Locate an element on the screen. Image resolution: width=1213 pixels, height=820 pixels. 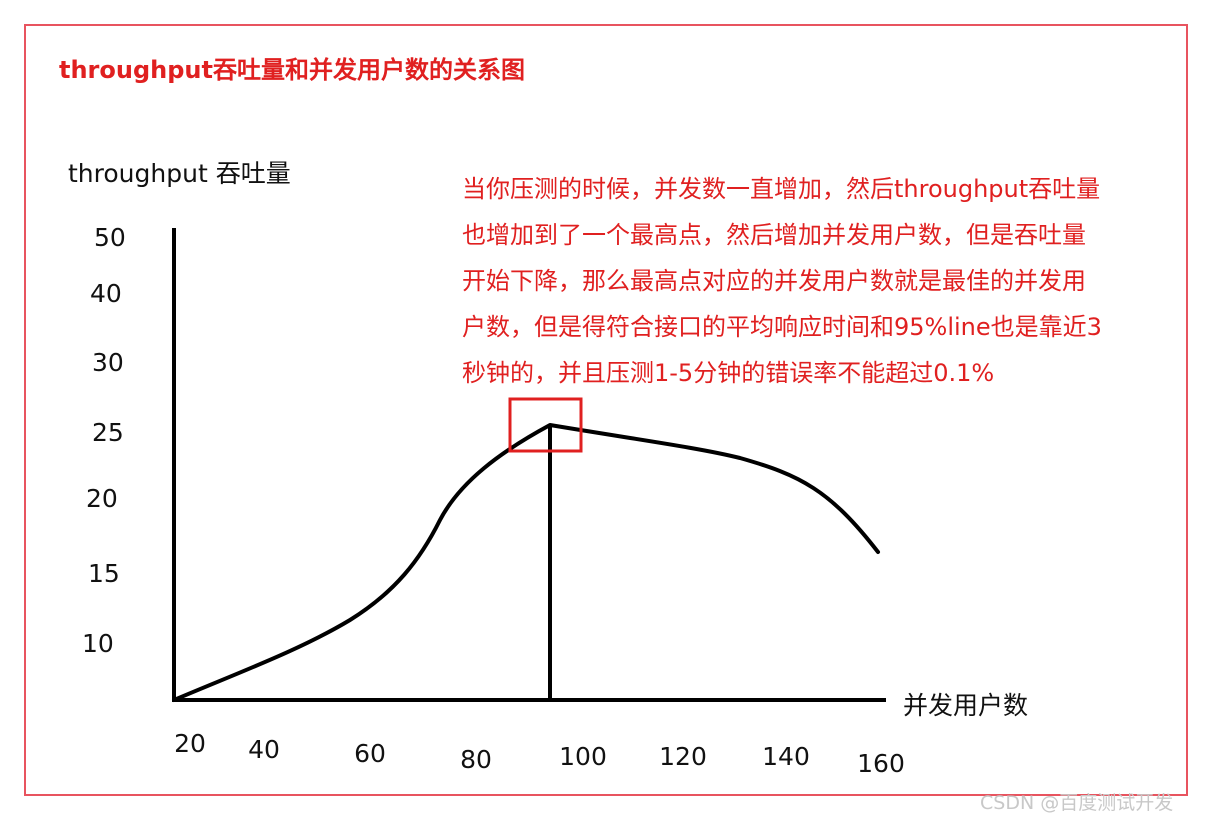
y-tick-label: 50 is located at coordinates (110, 237).